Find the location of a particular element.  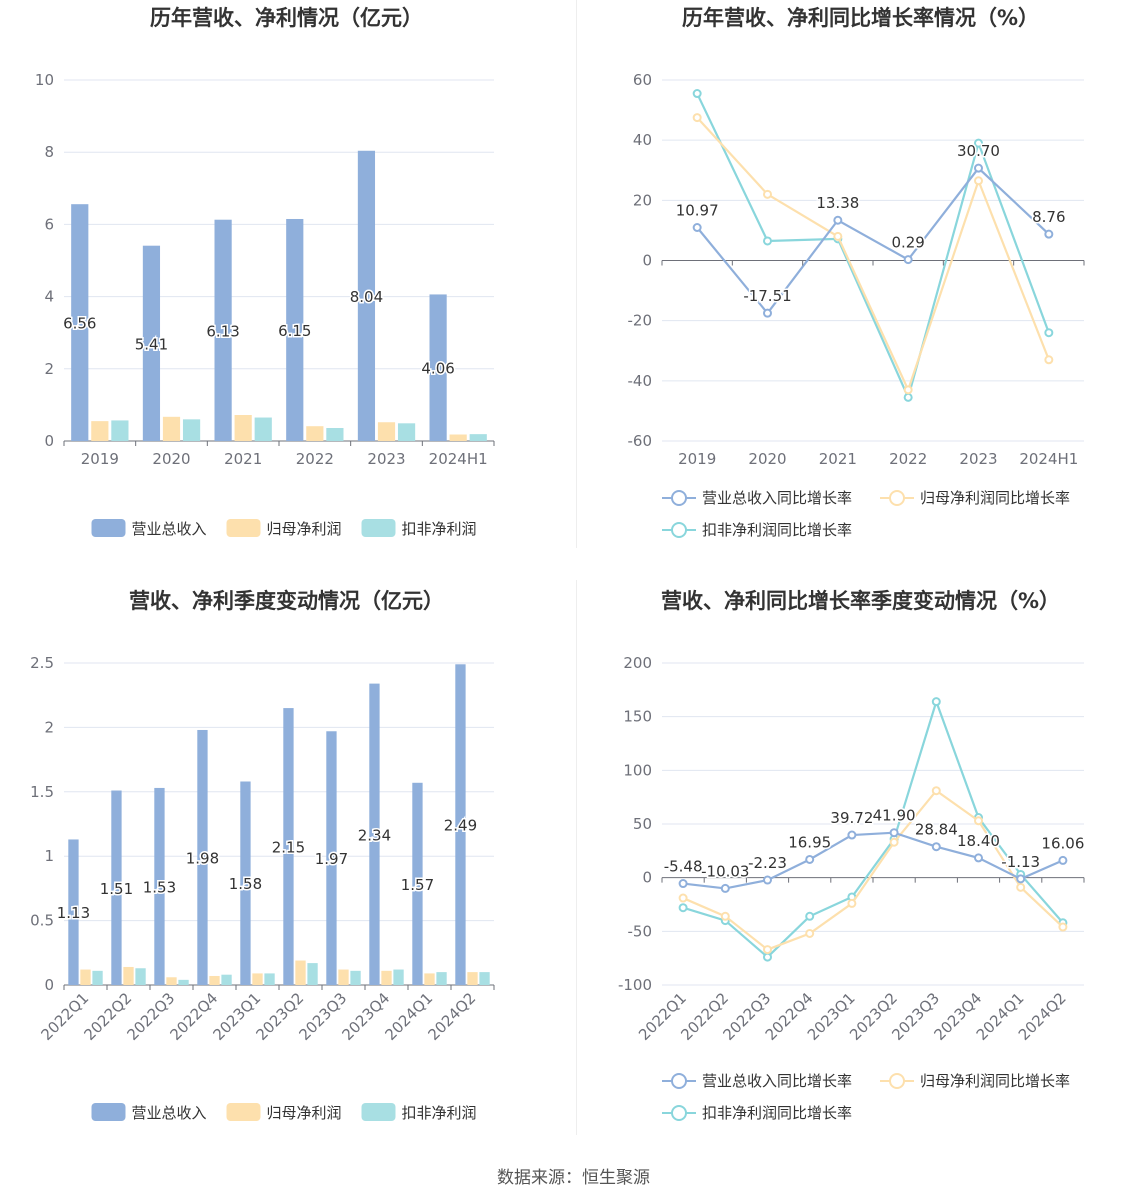

data-label: 39.72 is located at coordinates (851, 818).